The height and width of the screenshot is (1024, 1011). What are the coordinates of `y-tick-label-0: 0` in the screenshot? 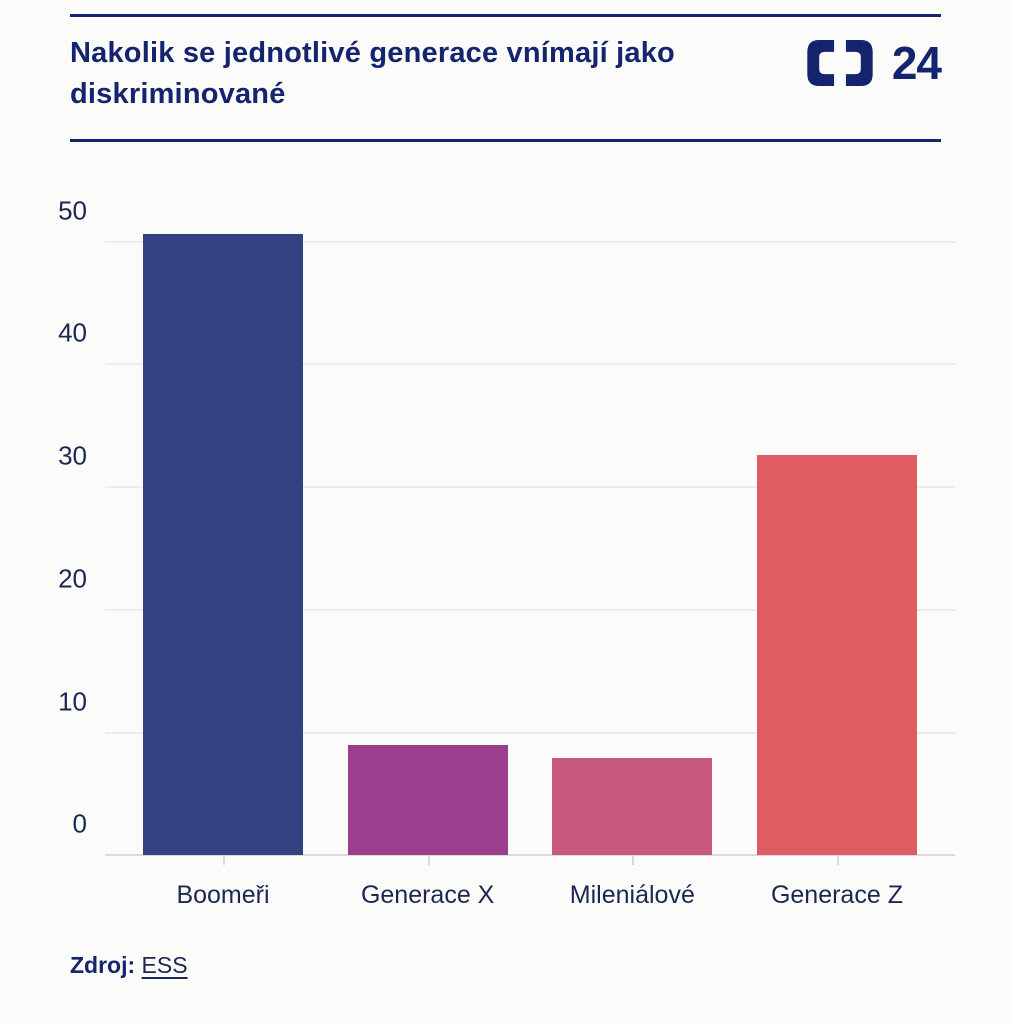 It's located at (79, 823).